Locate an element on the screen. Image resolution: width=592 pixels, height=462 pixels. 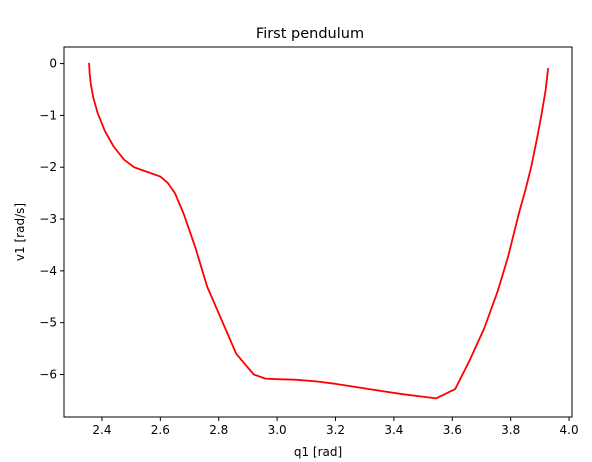
y-axis-ticks: 0 −1 −2 −3 −4 −5 −6 is located at coordinates (51, 219).